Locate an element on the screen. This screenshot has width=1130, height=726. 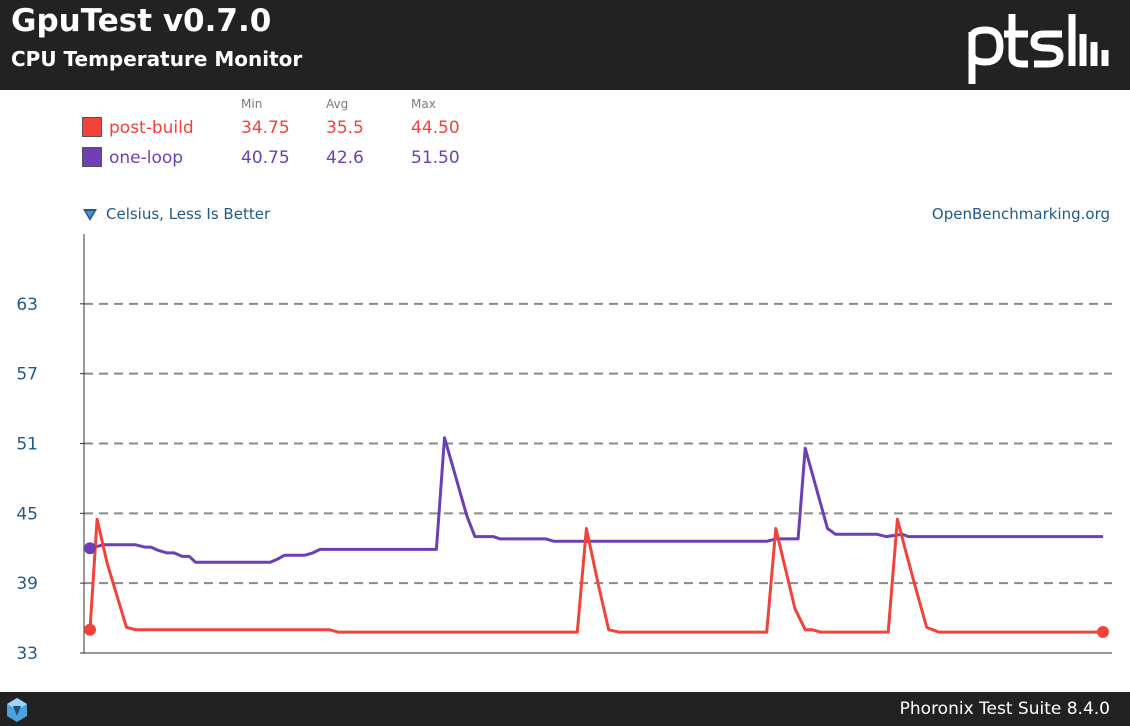
y-tick-label: 51 is located at coordinates (27, 445).